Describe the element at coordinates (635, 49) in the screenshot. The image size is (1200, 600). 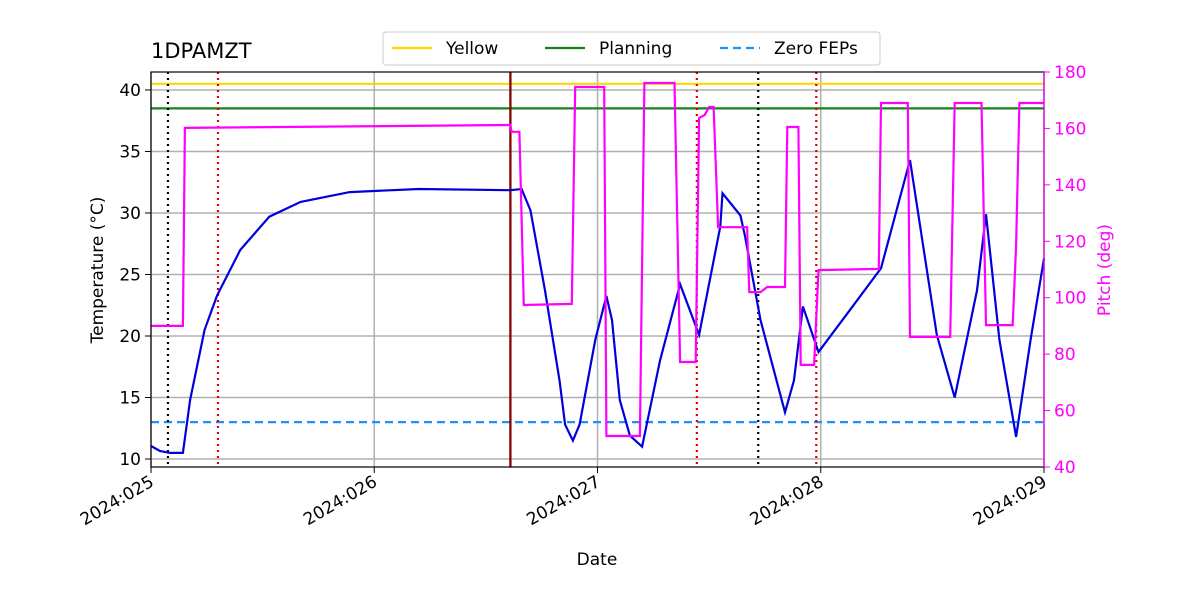
I see `legend-label: Planning` at that location.